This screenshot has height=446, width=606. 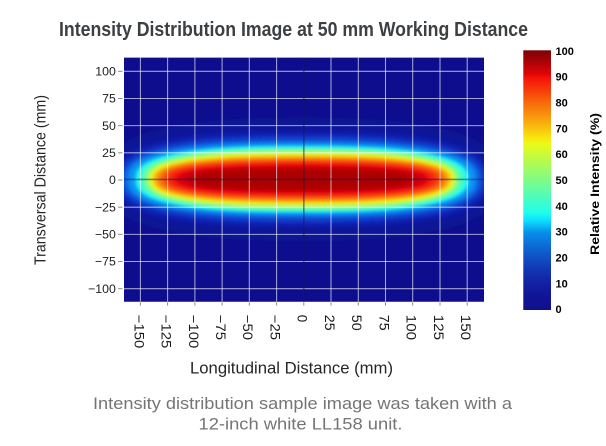 What do you see at coordinates (291, 369) in the screenshot?
I see `svg-text: Longitudinal Distance (mm)` at bounding box center [291, 369].